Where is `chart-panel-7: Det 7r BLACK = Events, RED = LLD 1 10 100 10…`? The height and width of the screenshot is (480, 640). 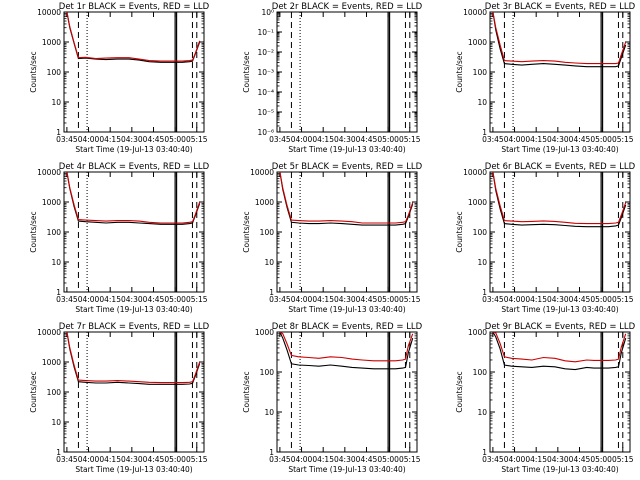
chart-panel-7: Det 7r BLACK = Events, RED = LLD 1 10 100 10… is located at coordinates (119, 398).